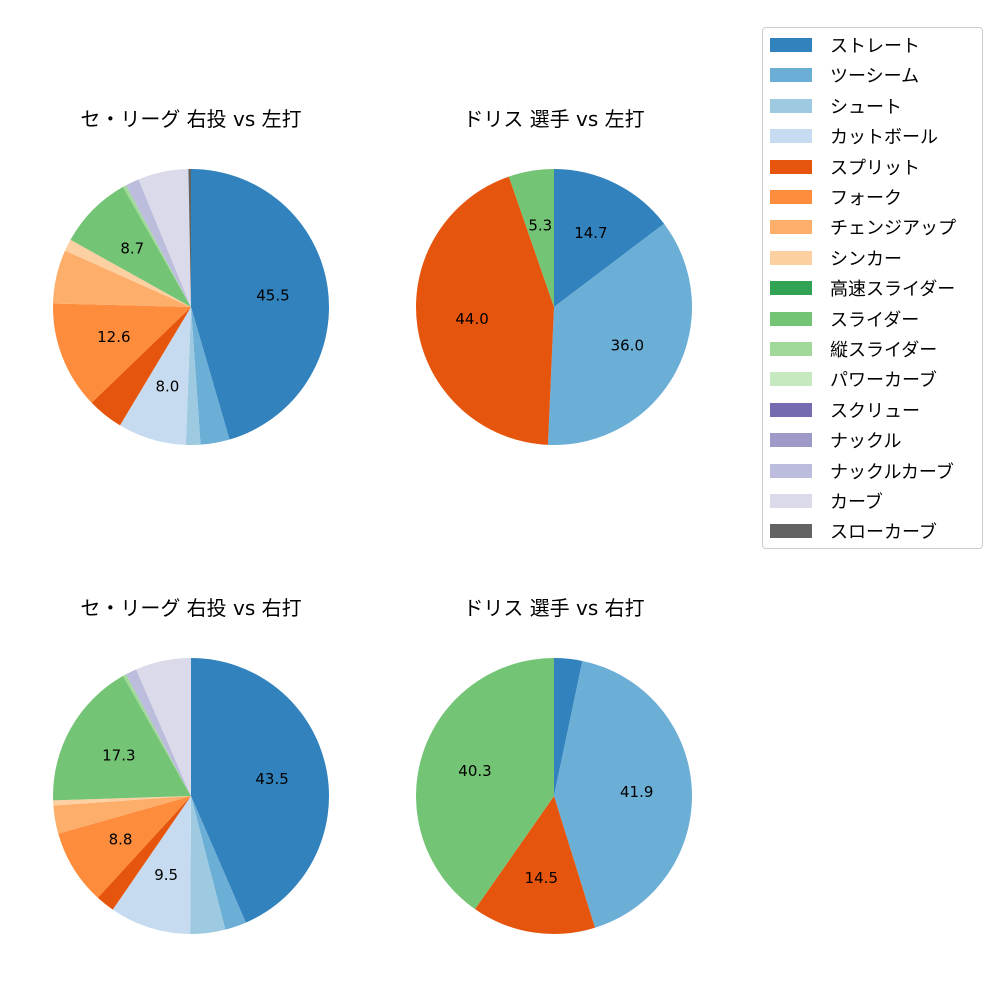  I want to click on pie-chart: 41.9 14.5 40.3, so click(554, 796).